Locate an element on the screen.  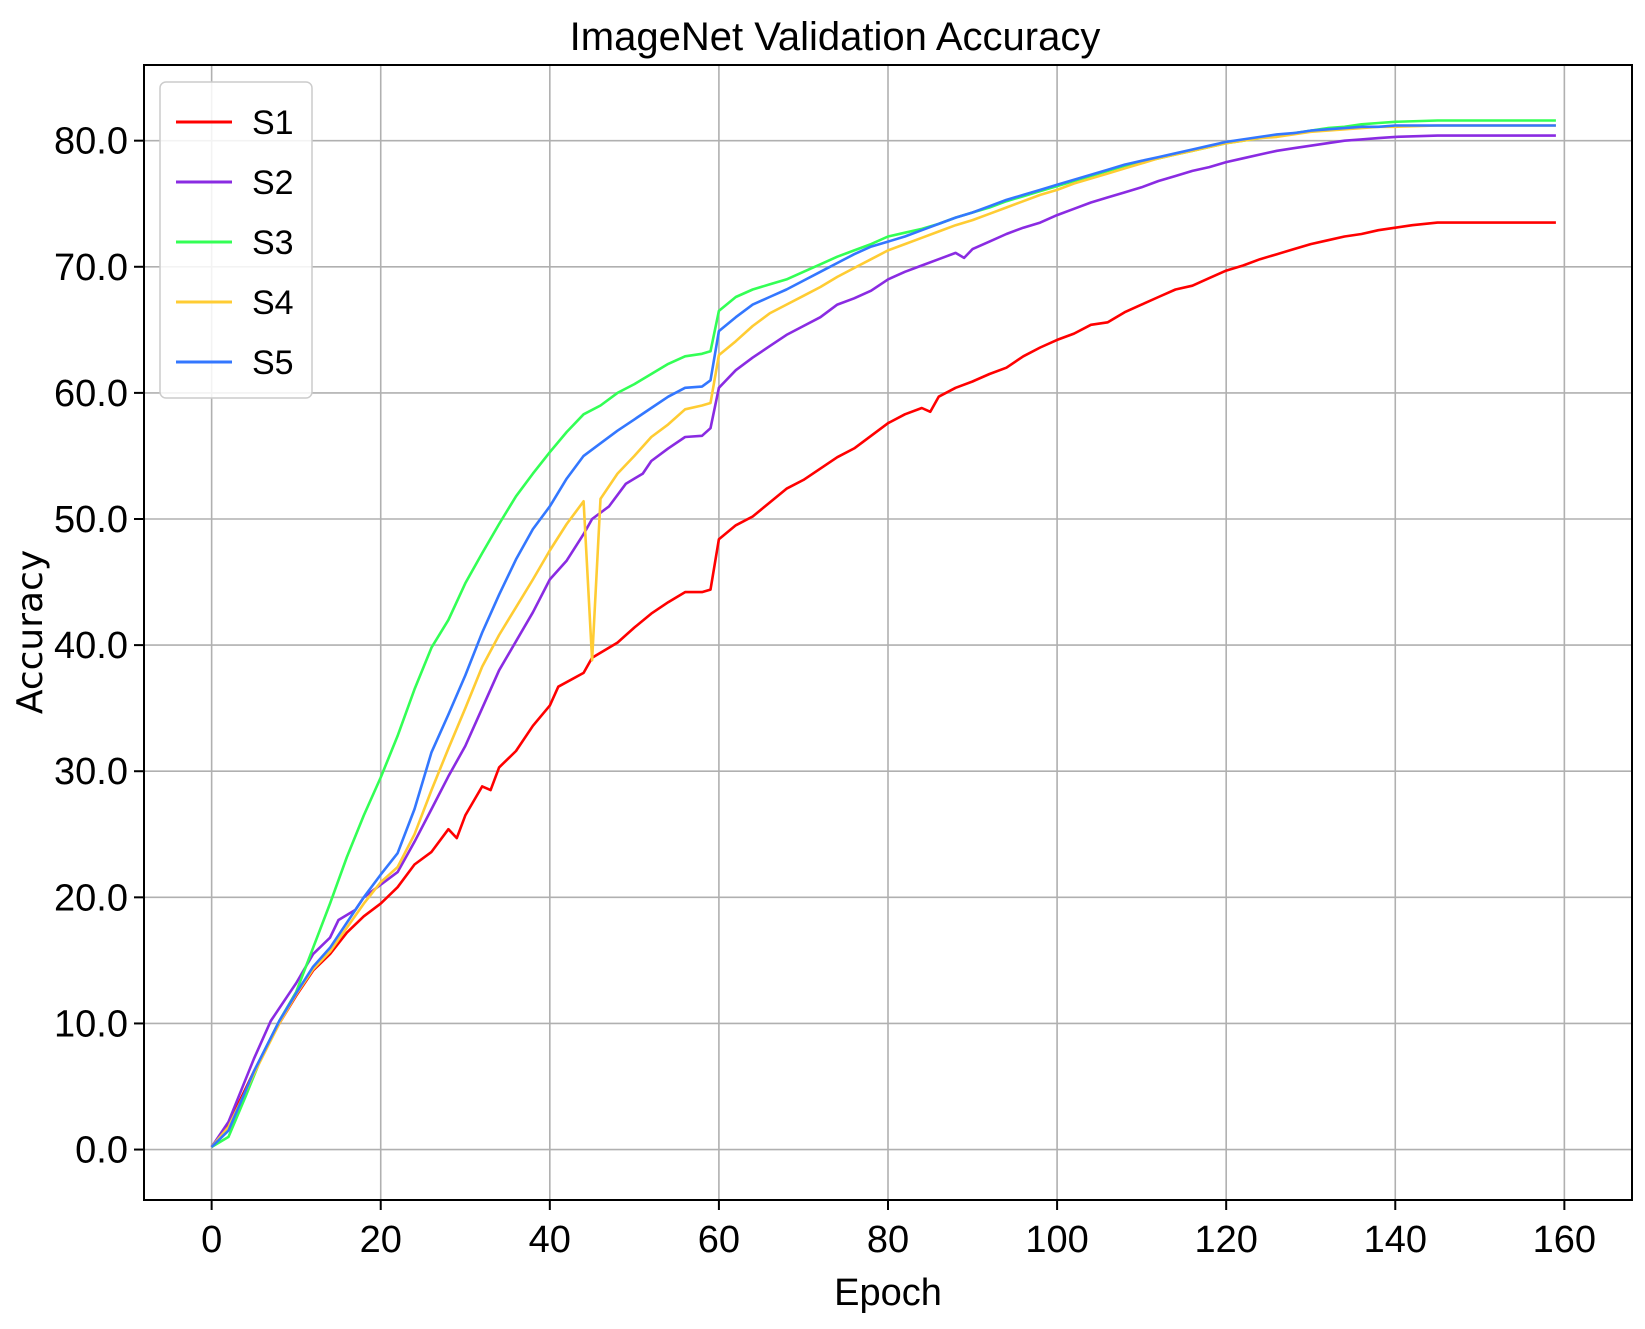
x-tick-label: 20 is located at coordinates (381, 1240).